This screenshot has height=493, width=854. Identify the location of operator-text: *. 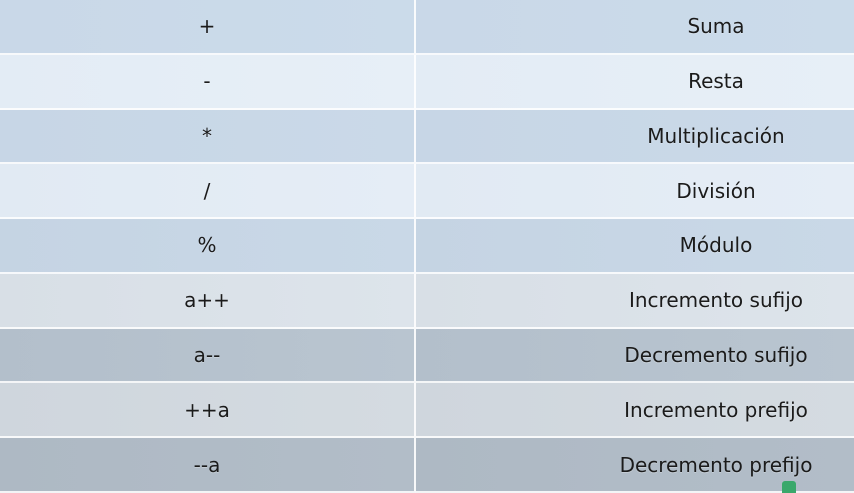
(207, 135).